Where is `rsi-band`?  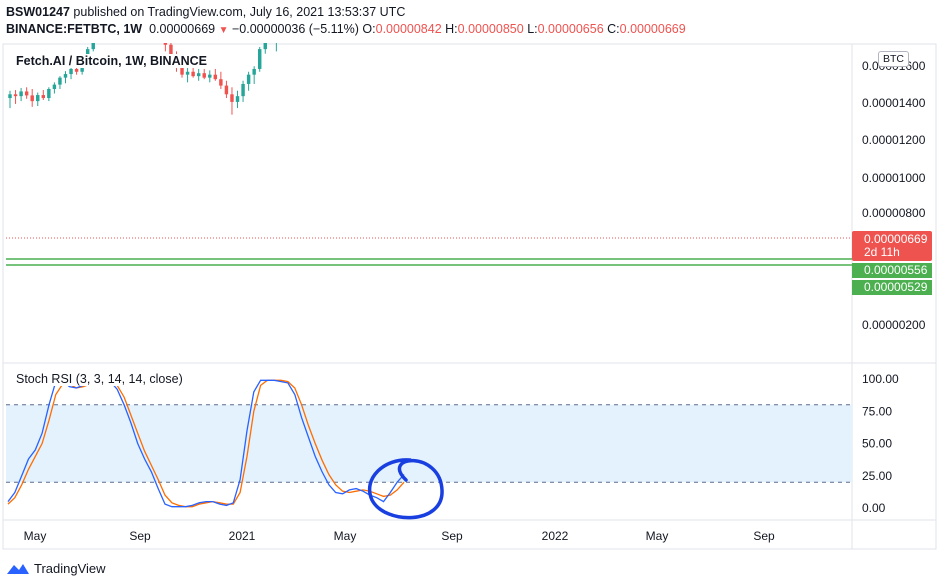
rsi-band is located at coordinates (429, 443).